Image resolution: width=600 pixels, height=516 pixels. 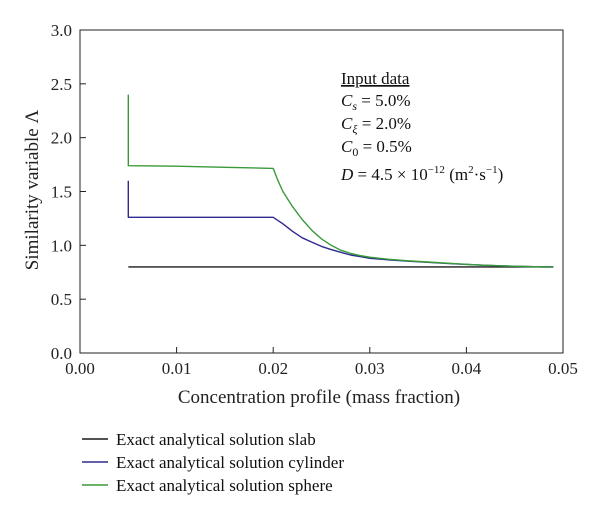 What do you see at coordinates (376, 102) in the screenshot?
I see `annotation-line-cs: Cs = 5.0%` at bounding box center [376, 102].